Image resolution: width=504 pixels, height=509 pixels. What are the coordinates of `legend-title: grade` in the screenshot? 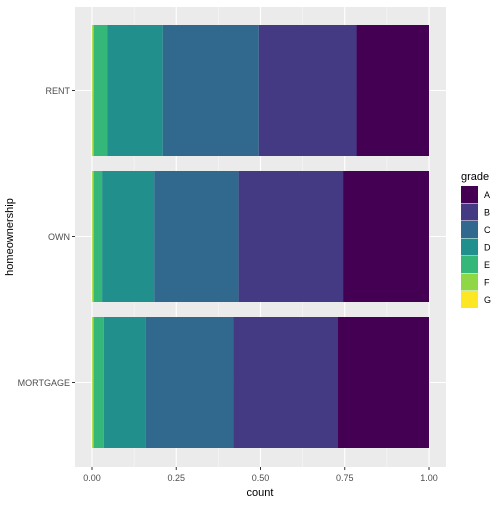 It's located at (475, 177).